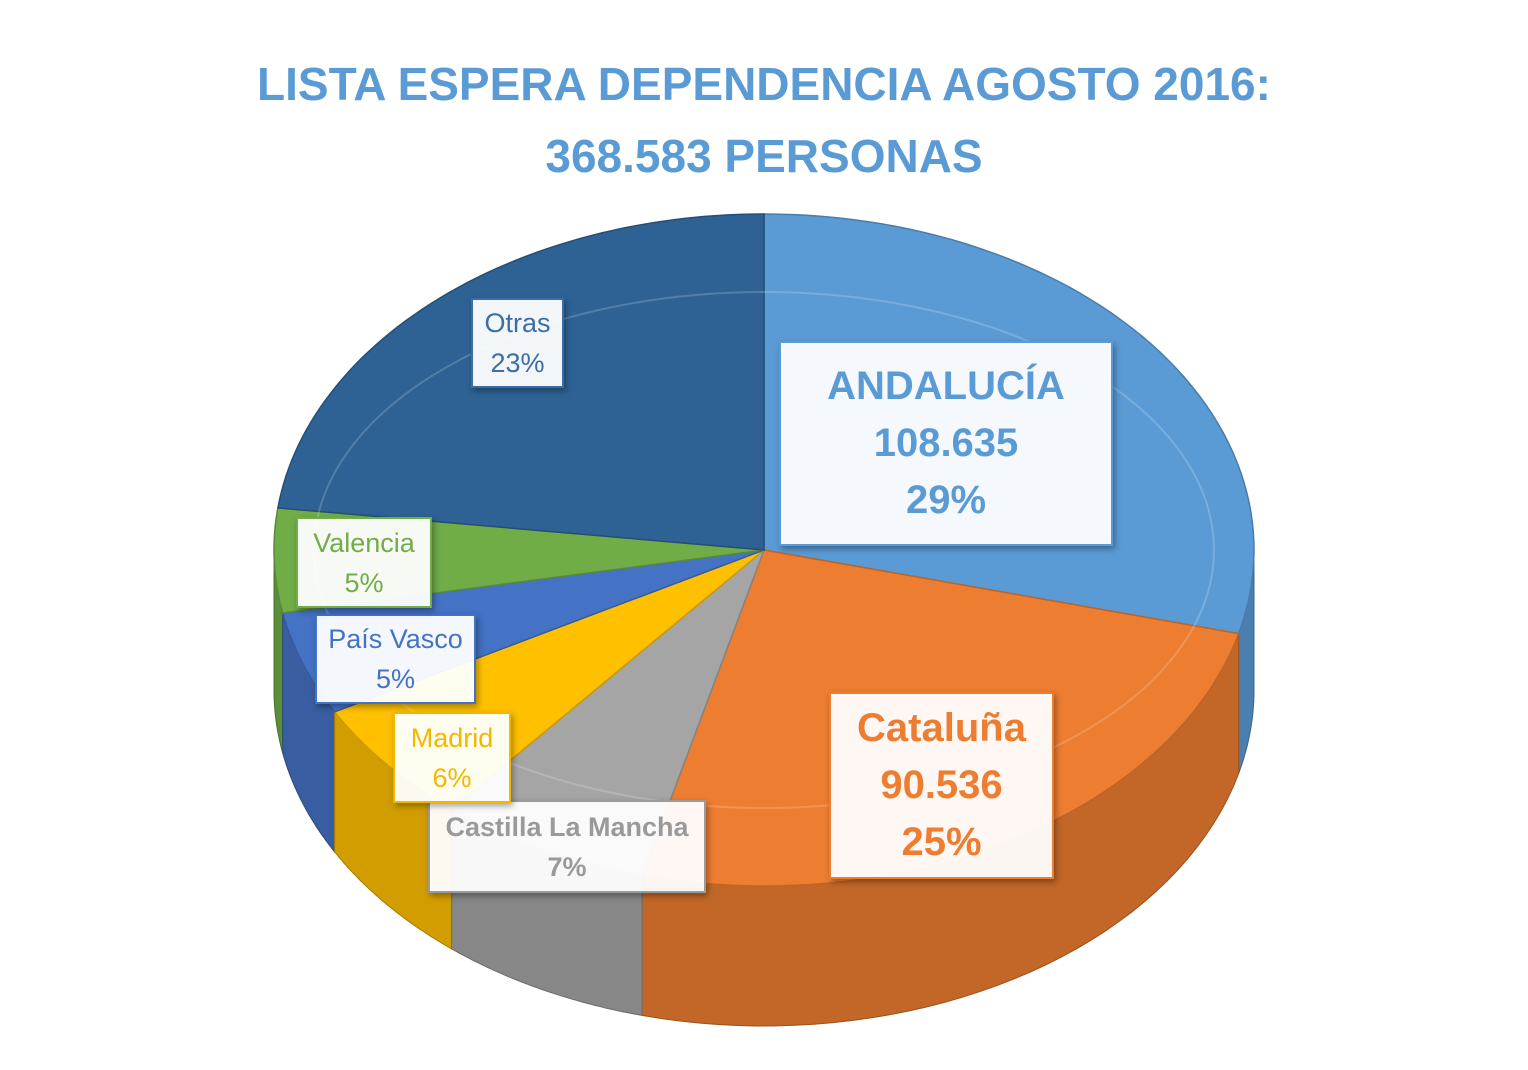  Describe the element at coordinates (452, 737) in the screenshot. I see `slice-label-madrid: Madrid` at that location.